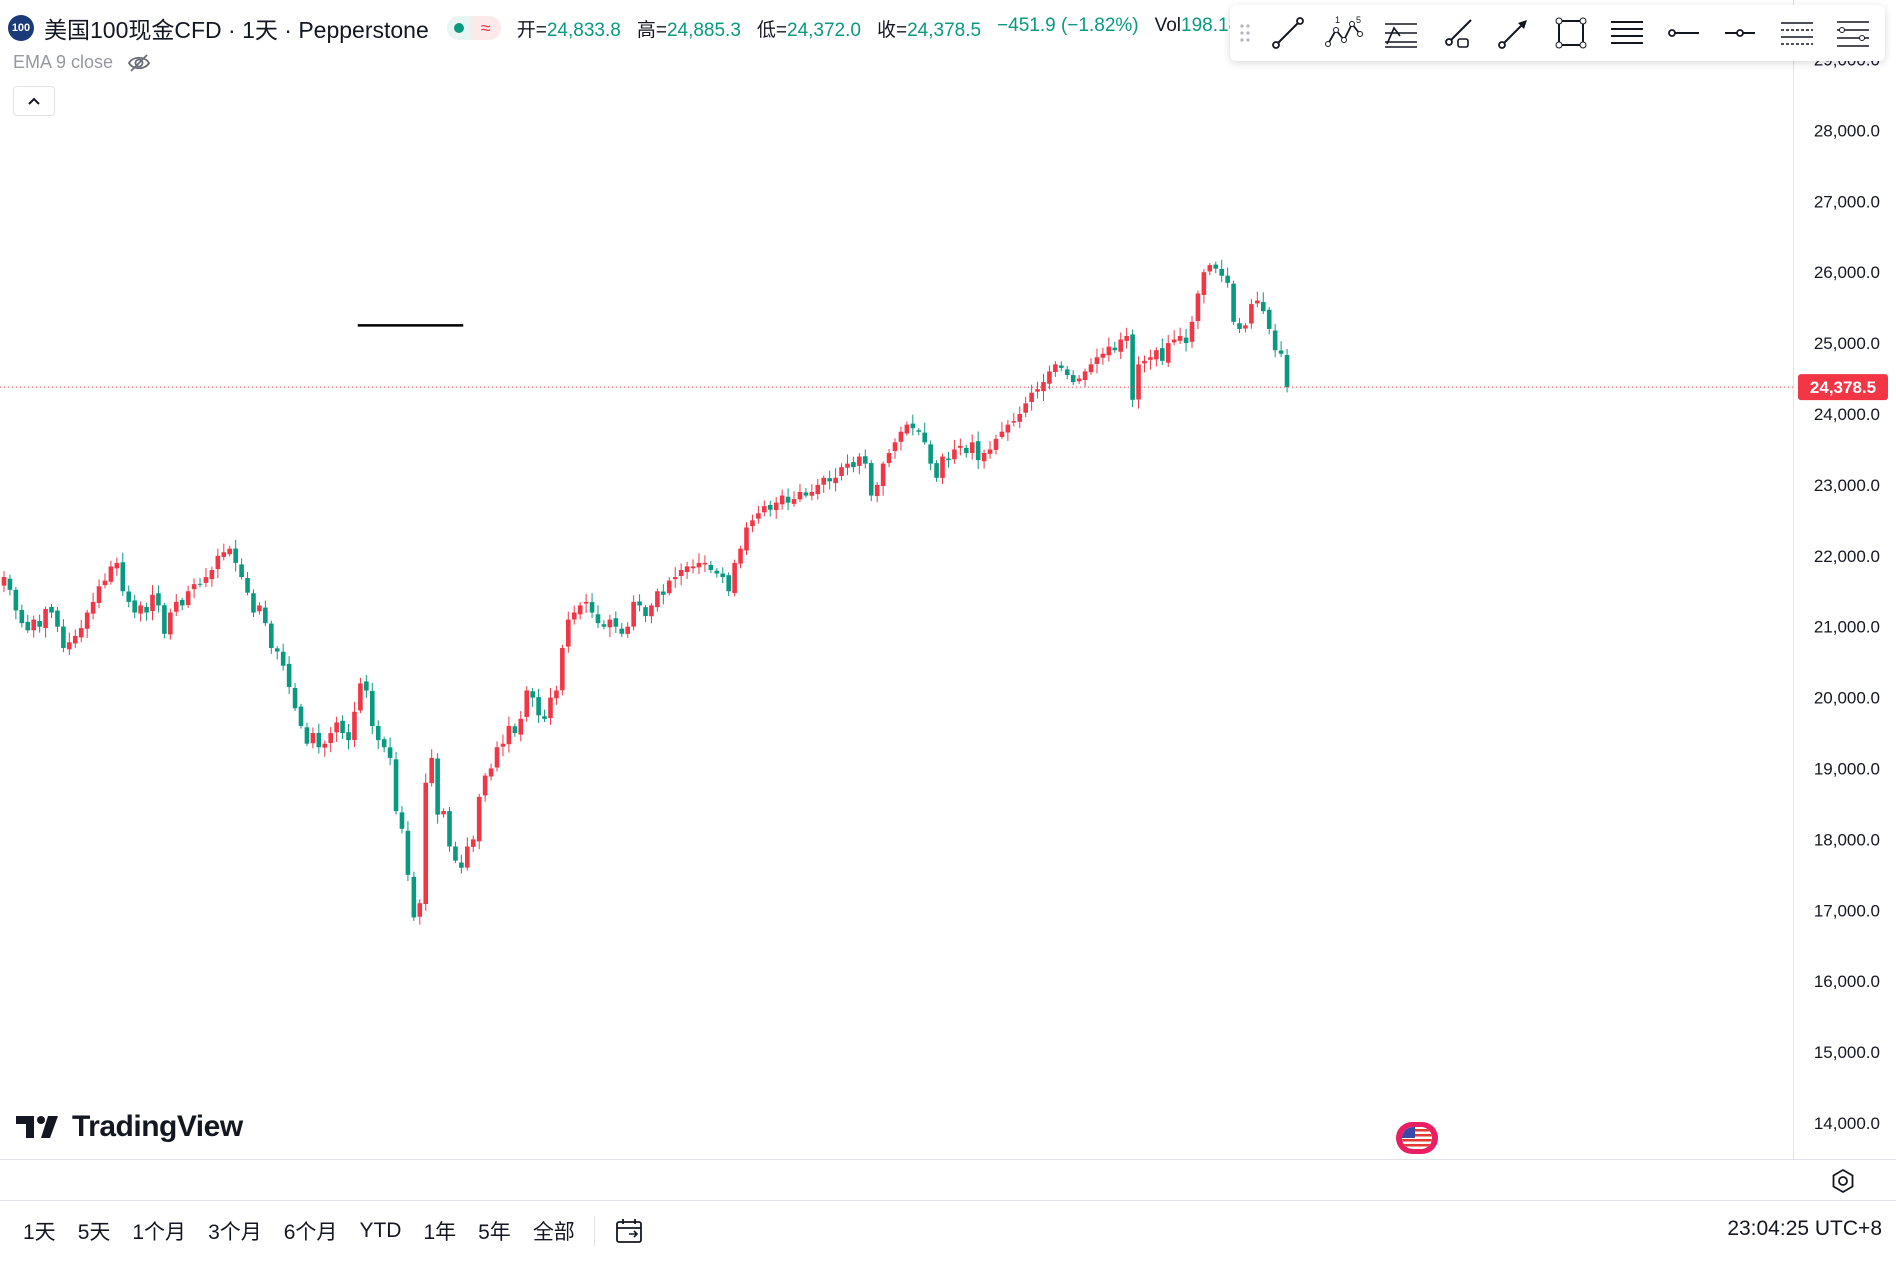 This screenshot has height=1263, width=1896. What do you see at coordinates (39, 1232) in the screenshot?
I see `range-1d: 1天` at bounding box center [39, 1232].